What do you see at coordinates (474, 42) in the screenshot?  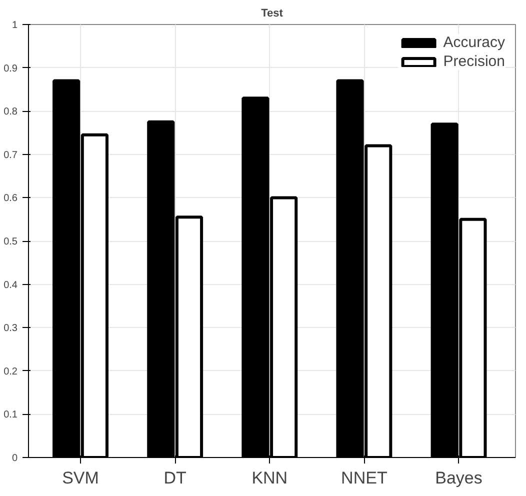 I see `legend-label: Accuracy` at bounding box center [474, 42].